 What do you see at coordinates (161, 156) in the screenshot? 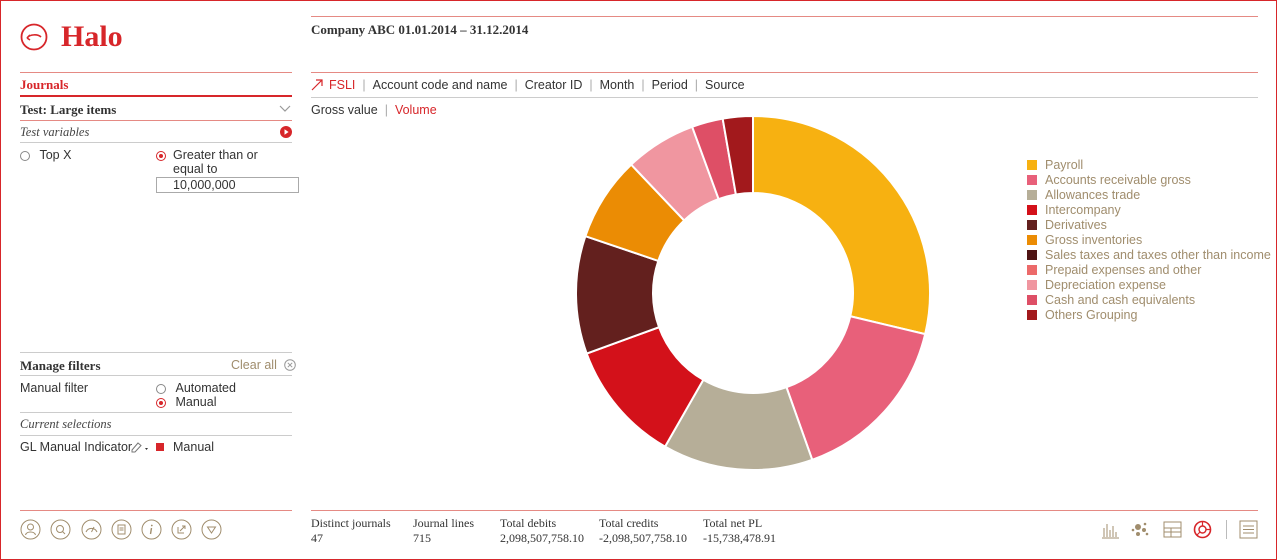
I see `radio-greater` at bounding box center [161, 156].